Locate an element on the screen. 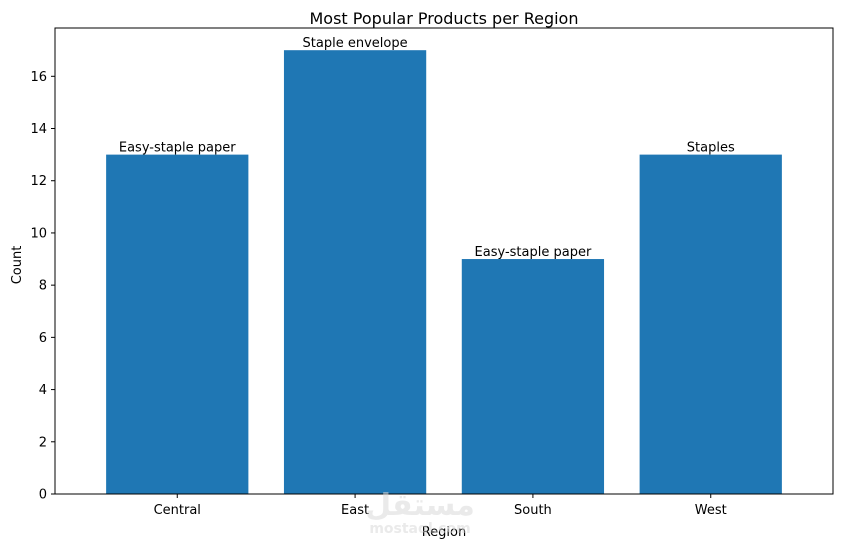 This screenshot has width=842, height=551. y-tick-label: 6 is located at coordinates (43, 338).